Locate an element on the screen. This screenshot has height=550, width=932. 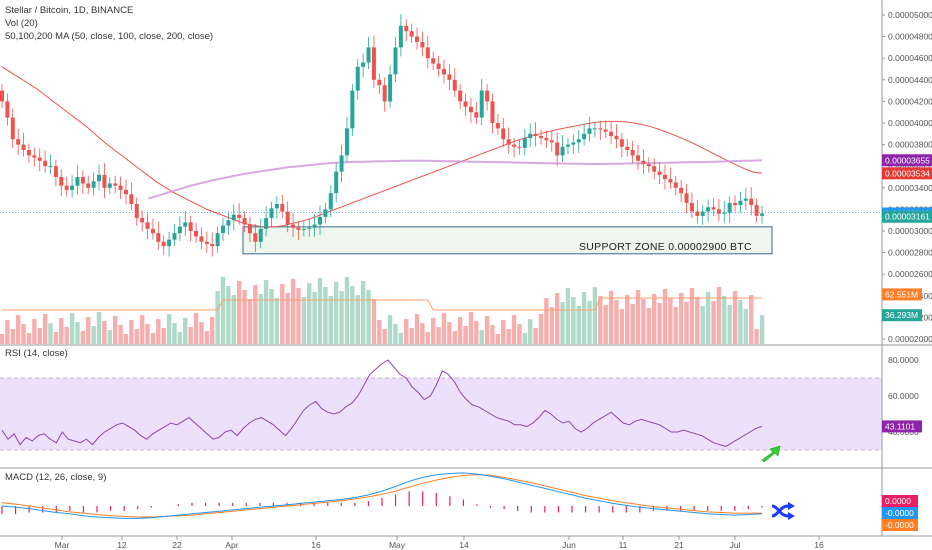
time-tick-label: May is located at coordinates (397, 545).